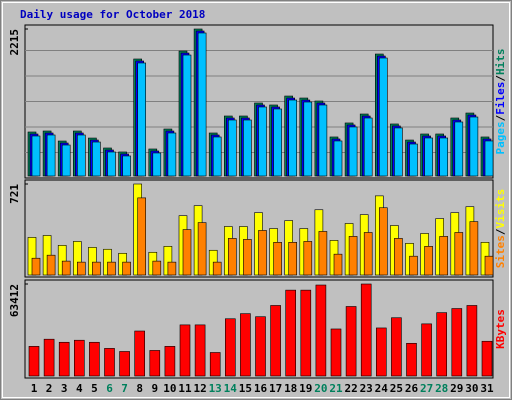 The height and width of the screenshot is (400, 512). What do you see at coordinates (245, 388) in the screenshot?
I see `x-tick-label: 15` at bounding box center [245, 388].